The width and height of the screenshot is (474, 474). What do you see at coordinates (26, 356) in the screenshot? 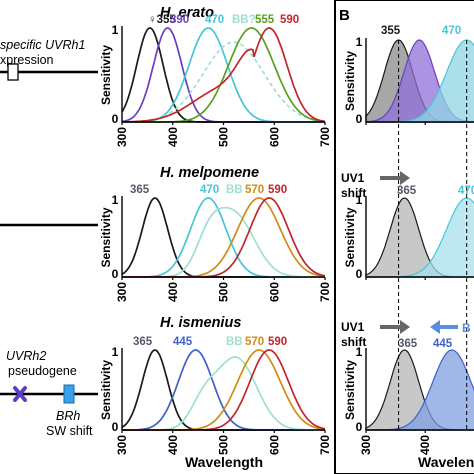
I see `uvrh2-label: UVRh2` at bounding box center [26, 356].